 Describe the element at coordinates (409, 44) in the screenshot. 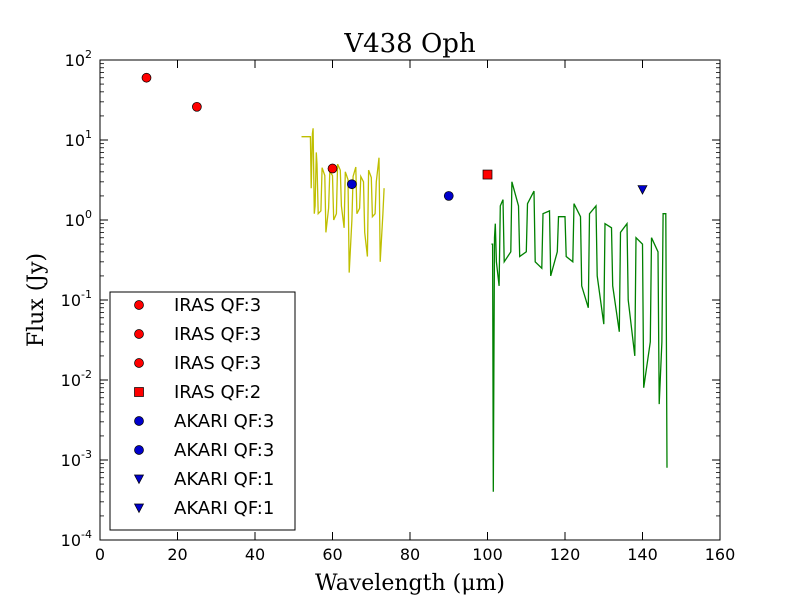

I see `chart-title: V438 Oph` at that location.